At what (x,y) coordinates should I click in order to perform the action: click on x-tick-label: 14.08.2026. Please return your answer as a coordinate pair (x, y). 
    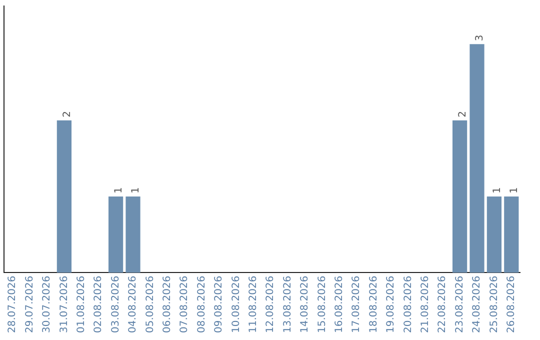
    Looking at the image, I should click on (305, 305).